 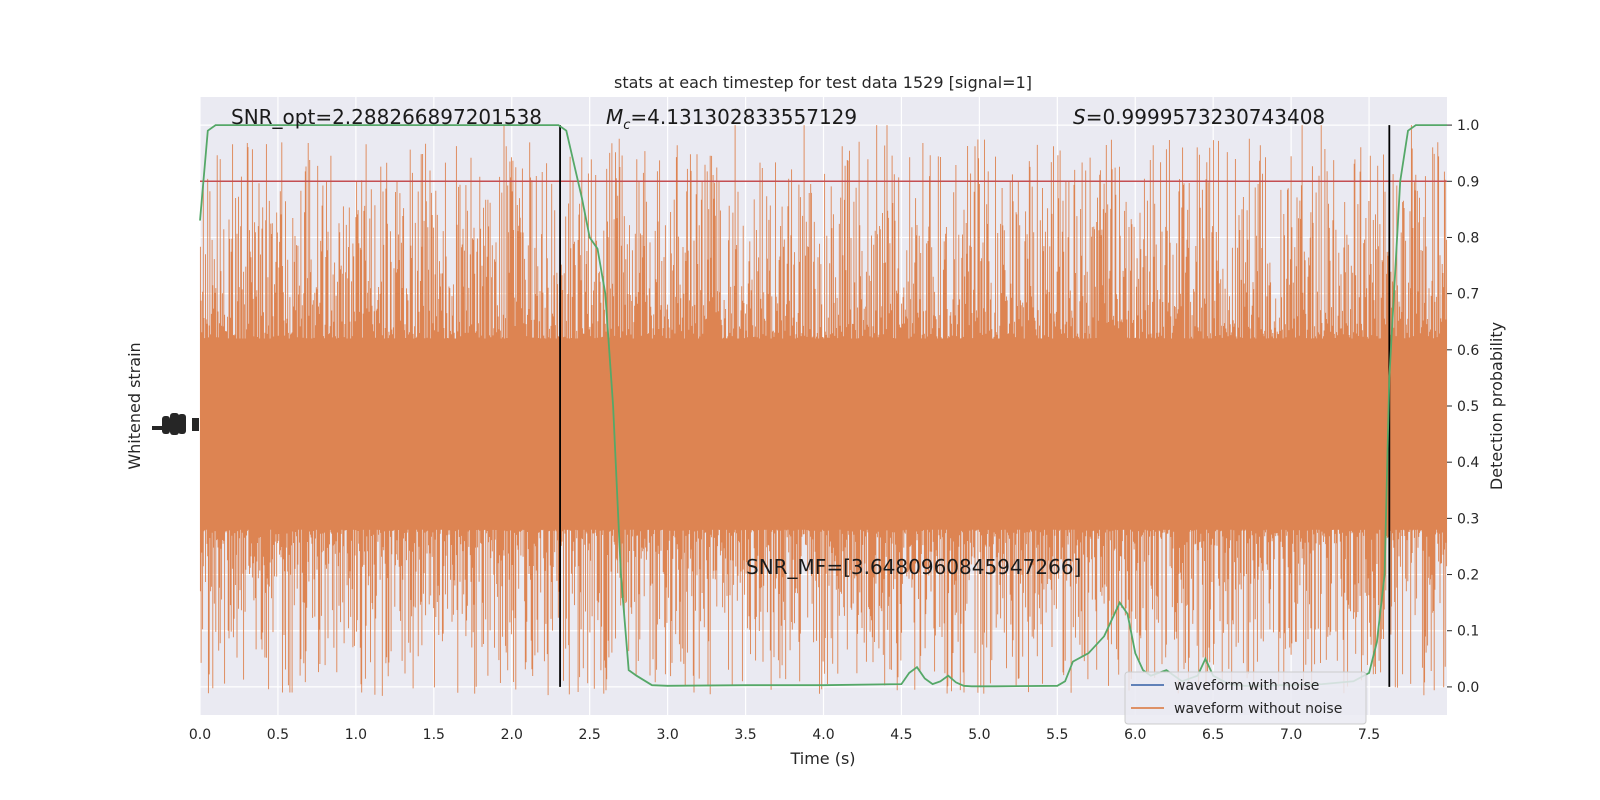 What do you see at coordinates (1291, 735) in the screenshot?
I see `x-tick-label: 7.0` at bounding box center [1291, 735].